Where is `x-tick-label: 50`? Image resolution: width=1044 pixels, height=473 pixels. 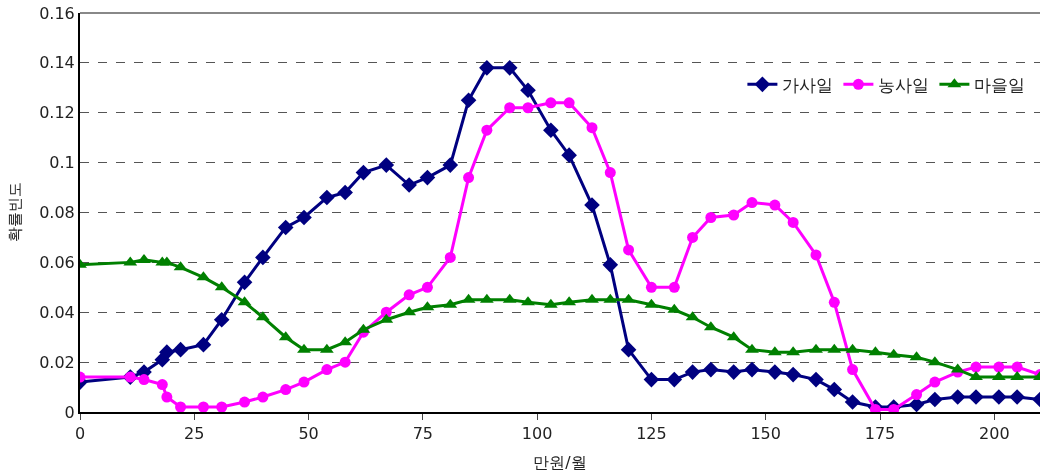
x-tick-label: 50 is located at coordinates (308, 434).